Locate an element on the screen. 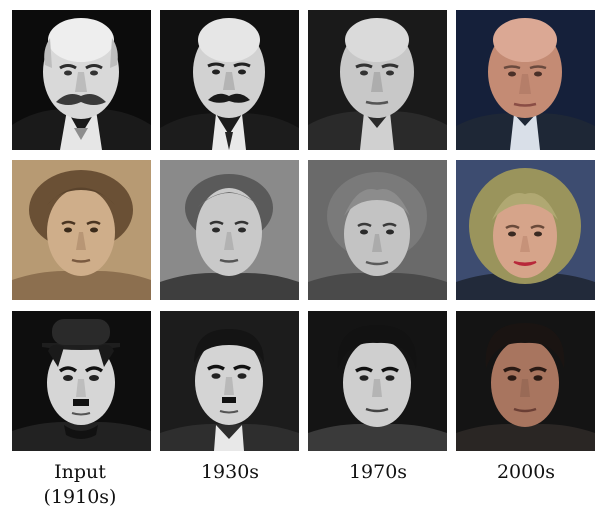 The image size is (611, 514). column-label-2000s: 2000s is located at coordinates (526, 472).